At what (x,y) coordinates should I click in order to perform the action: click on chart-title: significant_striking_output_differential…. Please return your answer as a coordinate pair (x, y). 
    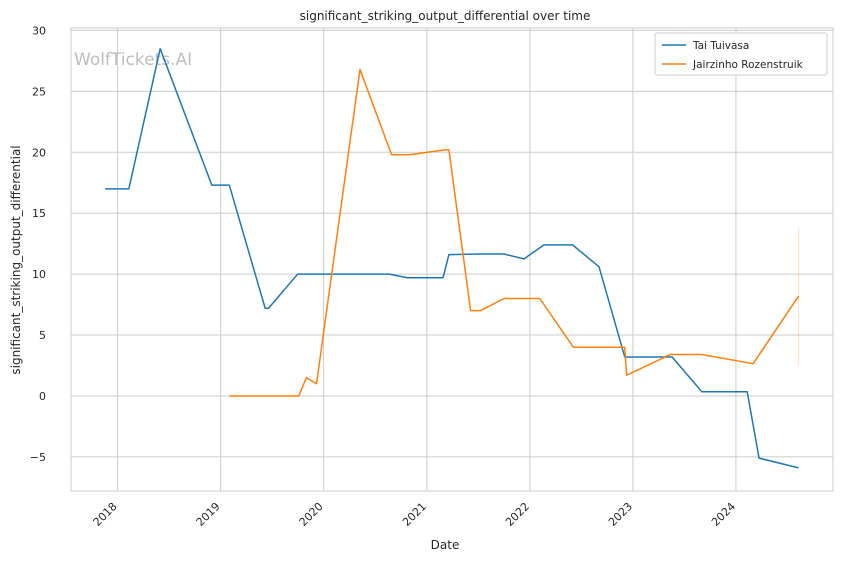
    Looking at the image, I should click on (445, 16).